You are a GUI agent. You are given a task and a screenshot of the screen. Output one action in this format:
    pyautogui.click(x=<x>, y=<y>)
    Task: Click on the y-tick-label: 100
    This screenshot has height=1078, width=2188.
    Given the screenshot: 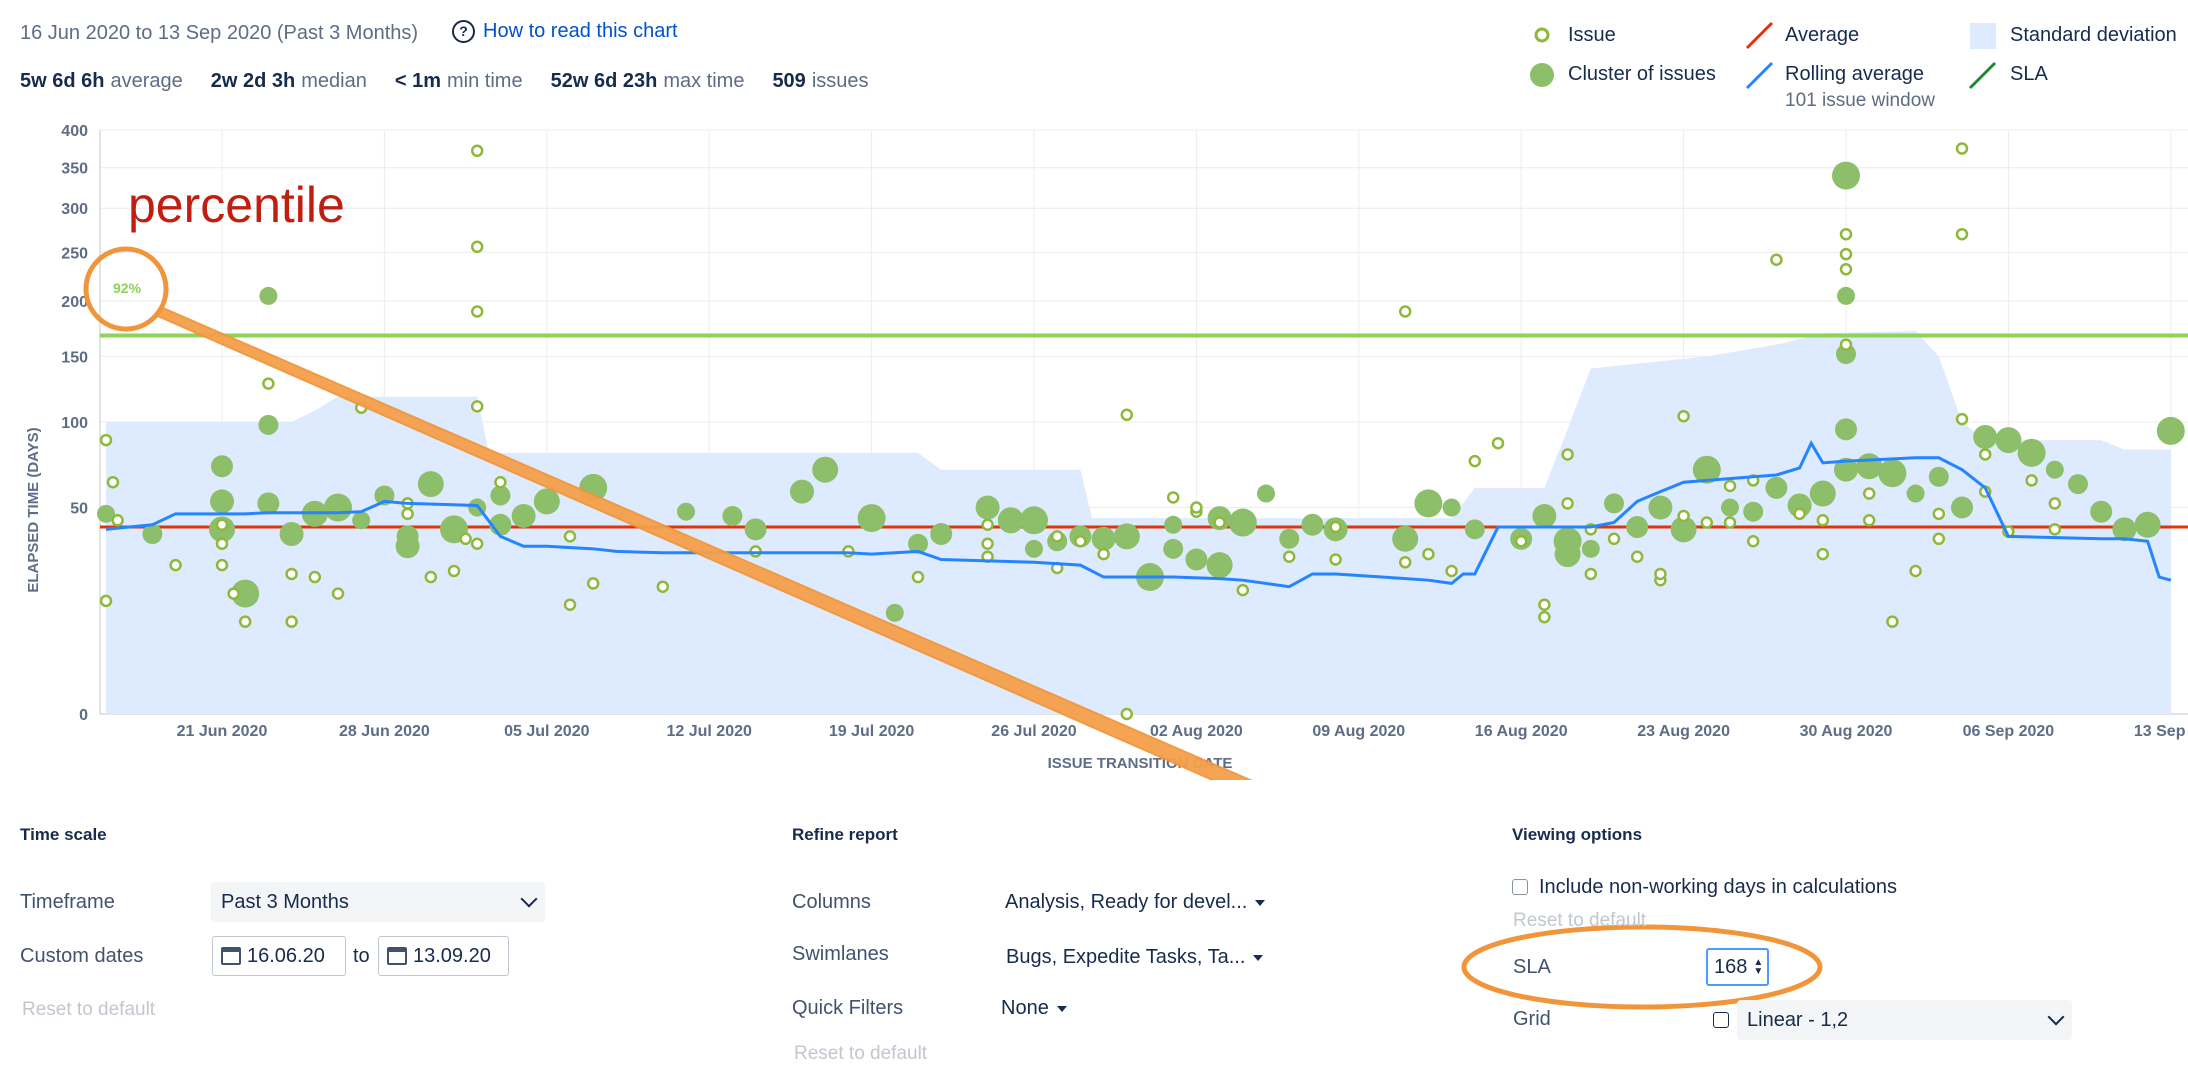 What is the action you would take?
    pyautogui.click(x=74, y=423)
    